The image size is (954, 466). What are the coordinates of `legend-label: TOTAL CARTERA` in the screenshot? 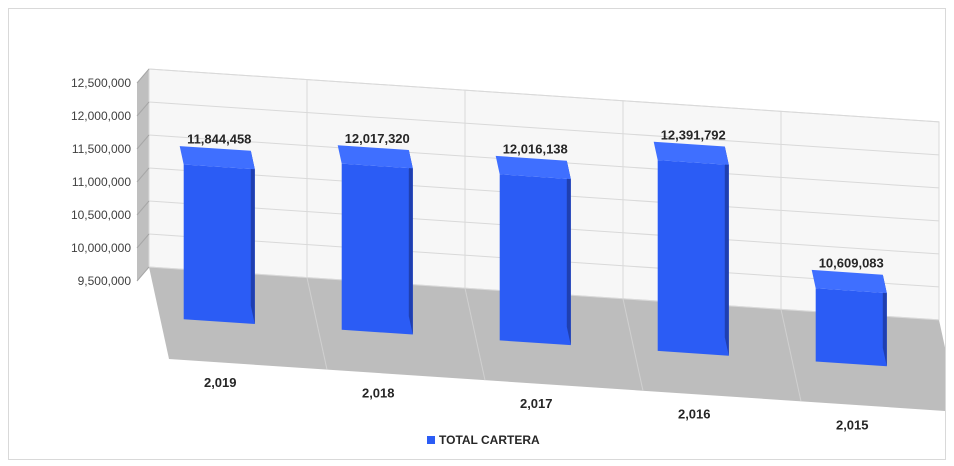 It's located at (489, 440).